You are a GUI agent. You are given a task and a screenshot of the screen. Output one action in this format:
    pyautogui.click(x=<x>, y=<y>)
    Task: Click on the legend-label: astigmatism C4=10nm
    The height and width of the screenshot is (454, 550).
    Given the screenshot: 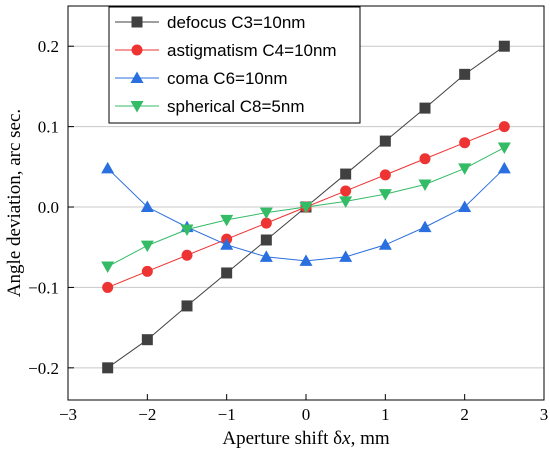 What is the action you would take?
    pyautogui.click(x=252, y=50)
    